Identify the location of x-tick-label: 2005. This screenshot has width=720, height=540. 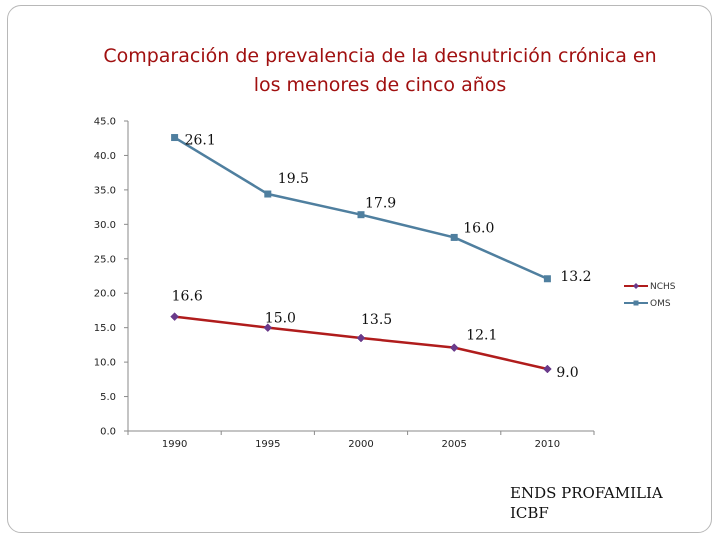
(453, 444).